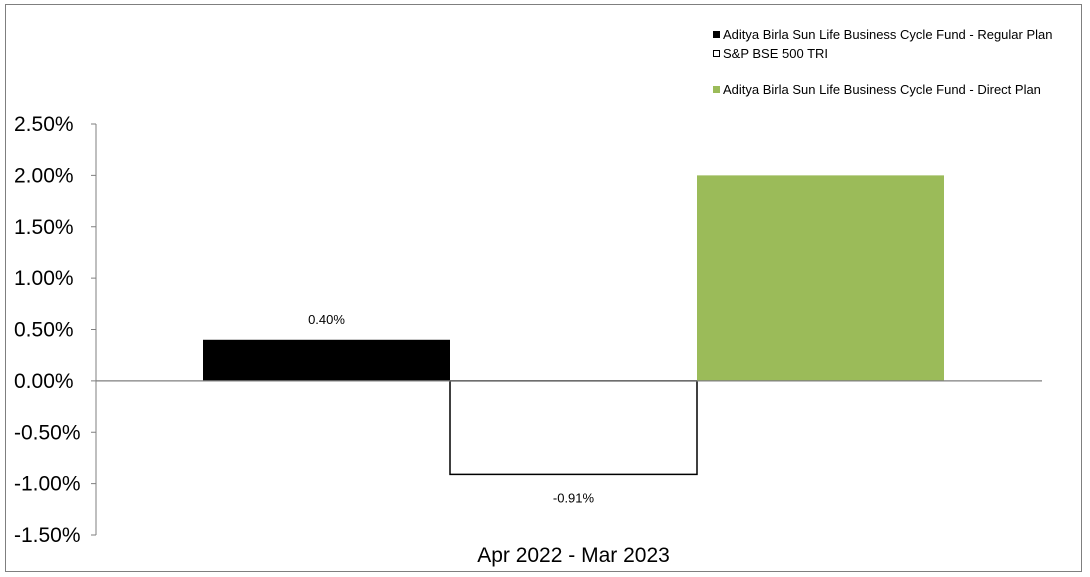 This screenshot has width=1090, height=577. Describe the element at coordinates (326, 319) in the screenshot. I see `data-label-0: 0.40%` at that location.